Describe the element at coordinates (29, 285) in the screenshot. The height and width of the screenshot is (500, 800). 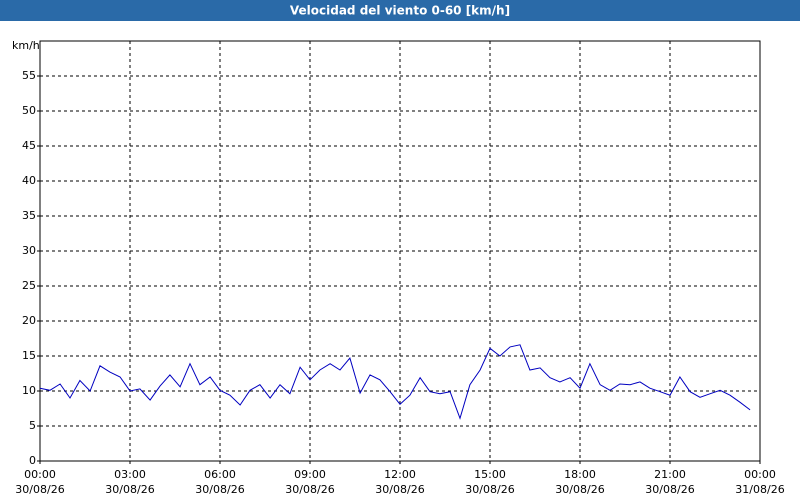
I see `y-tick-label: 25` at that location.